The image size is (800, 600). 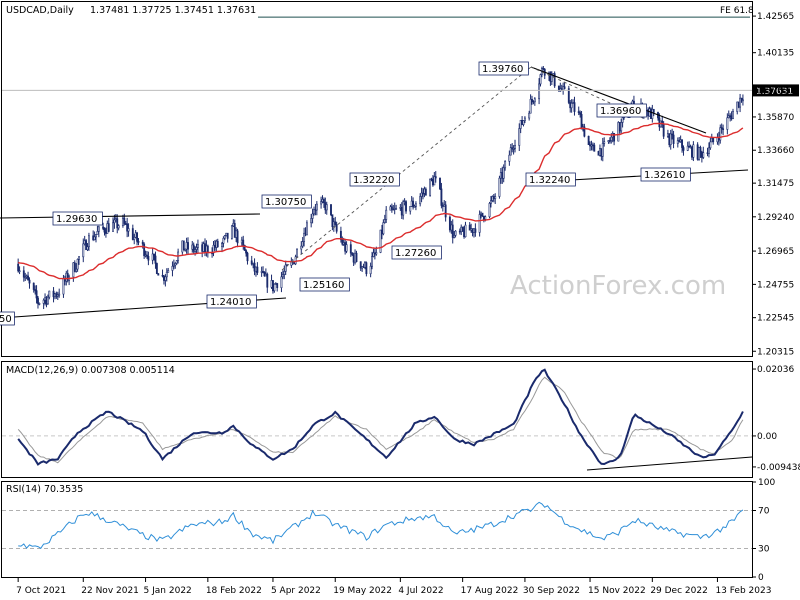 What do you see at coordinates (778, 468) in the screenshot?
I see `macd-tick-label: -0.009438` at bounding box center [778, 468].